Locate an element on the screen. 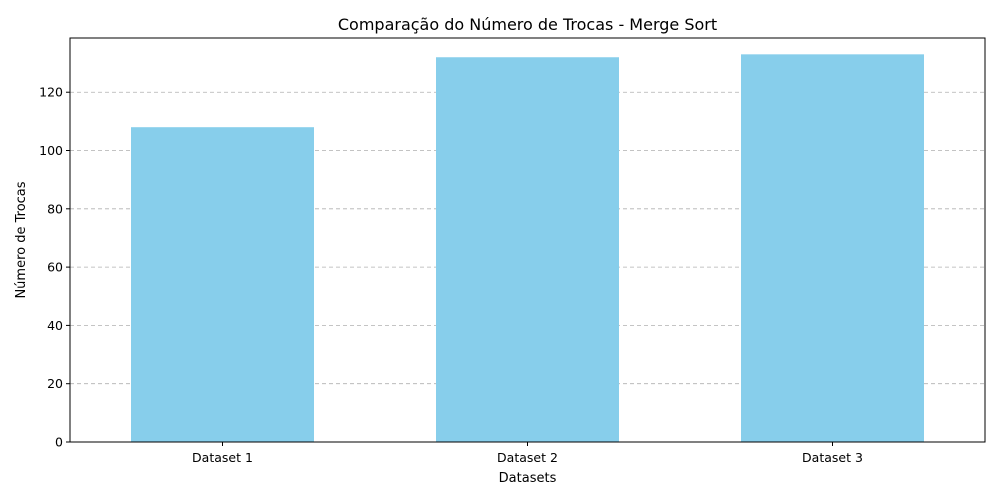  y-tick-label: 20 is located at coordinates (55, 383).